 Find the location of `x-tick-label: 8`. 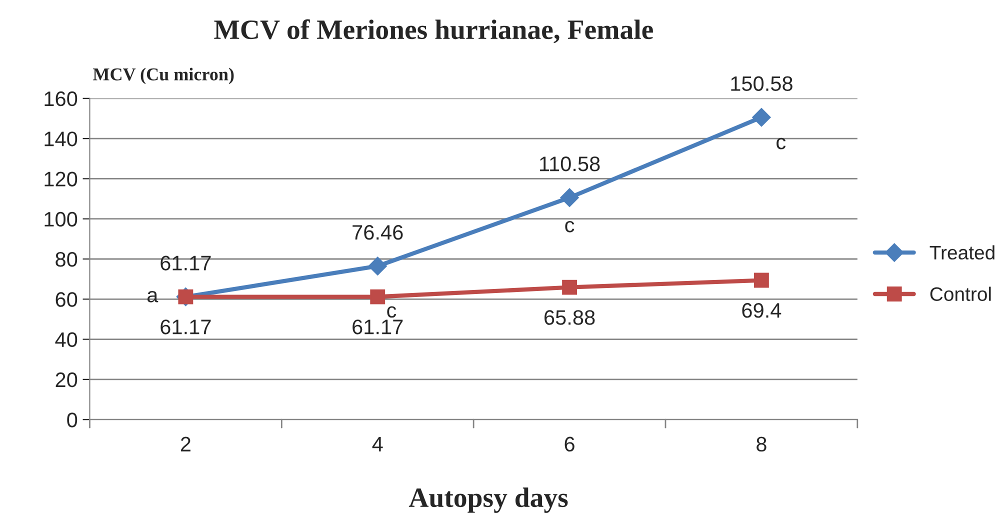

x-tick-label: 8 is located at coordinates (761, 444).